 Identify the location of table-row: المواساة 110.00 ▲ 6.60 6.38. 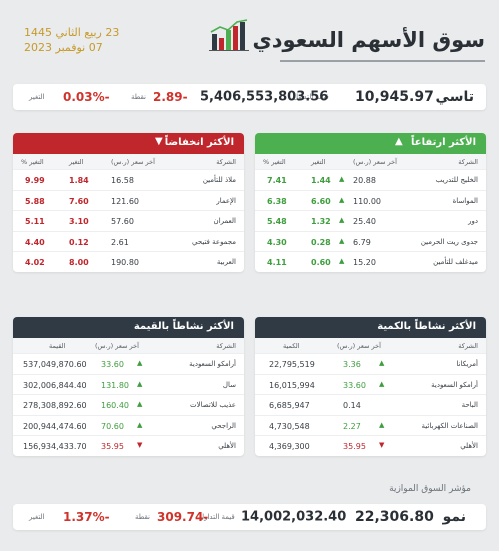
(370, 200).